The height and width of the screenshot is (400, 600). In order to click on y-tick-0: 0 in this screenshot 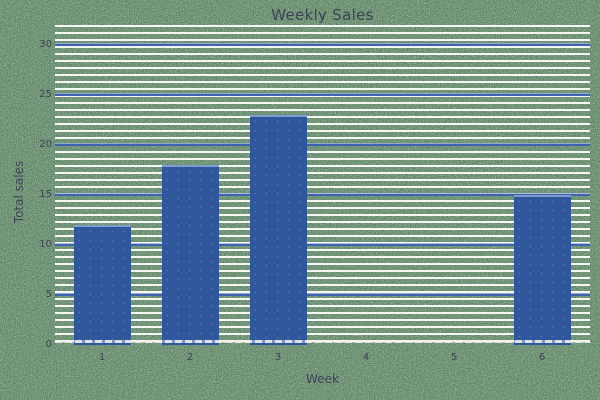, I will do `click(48, 344)`.